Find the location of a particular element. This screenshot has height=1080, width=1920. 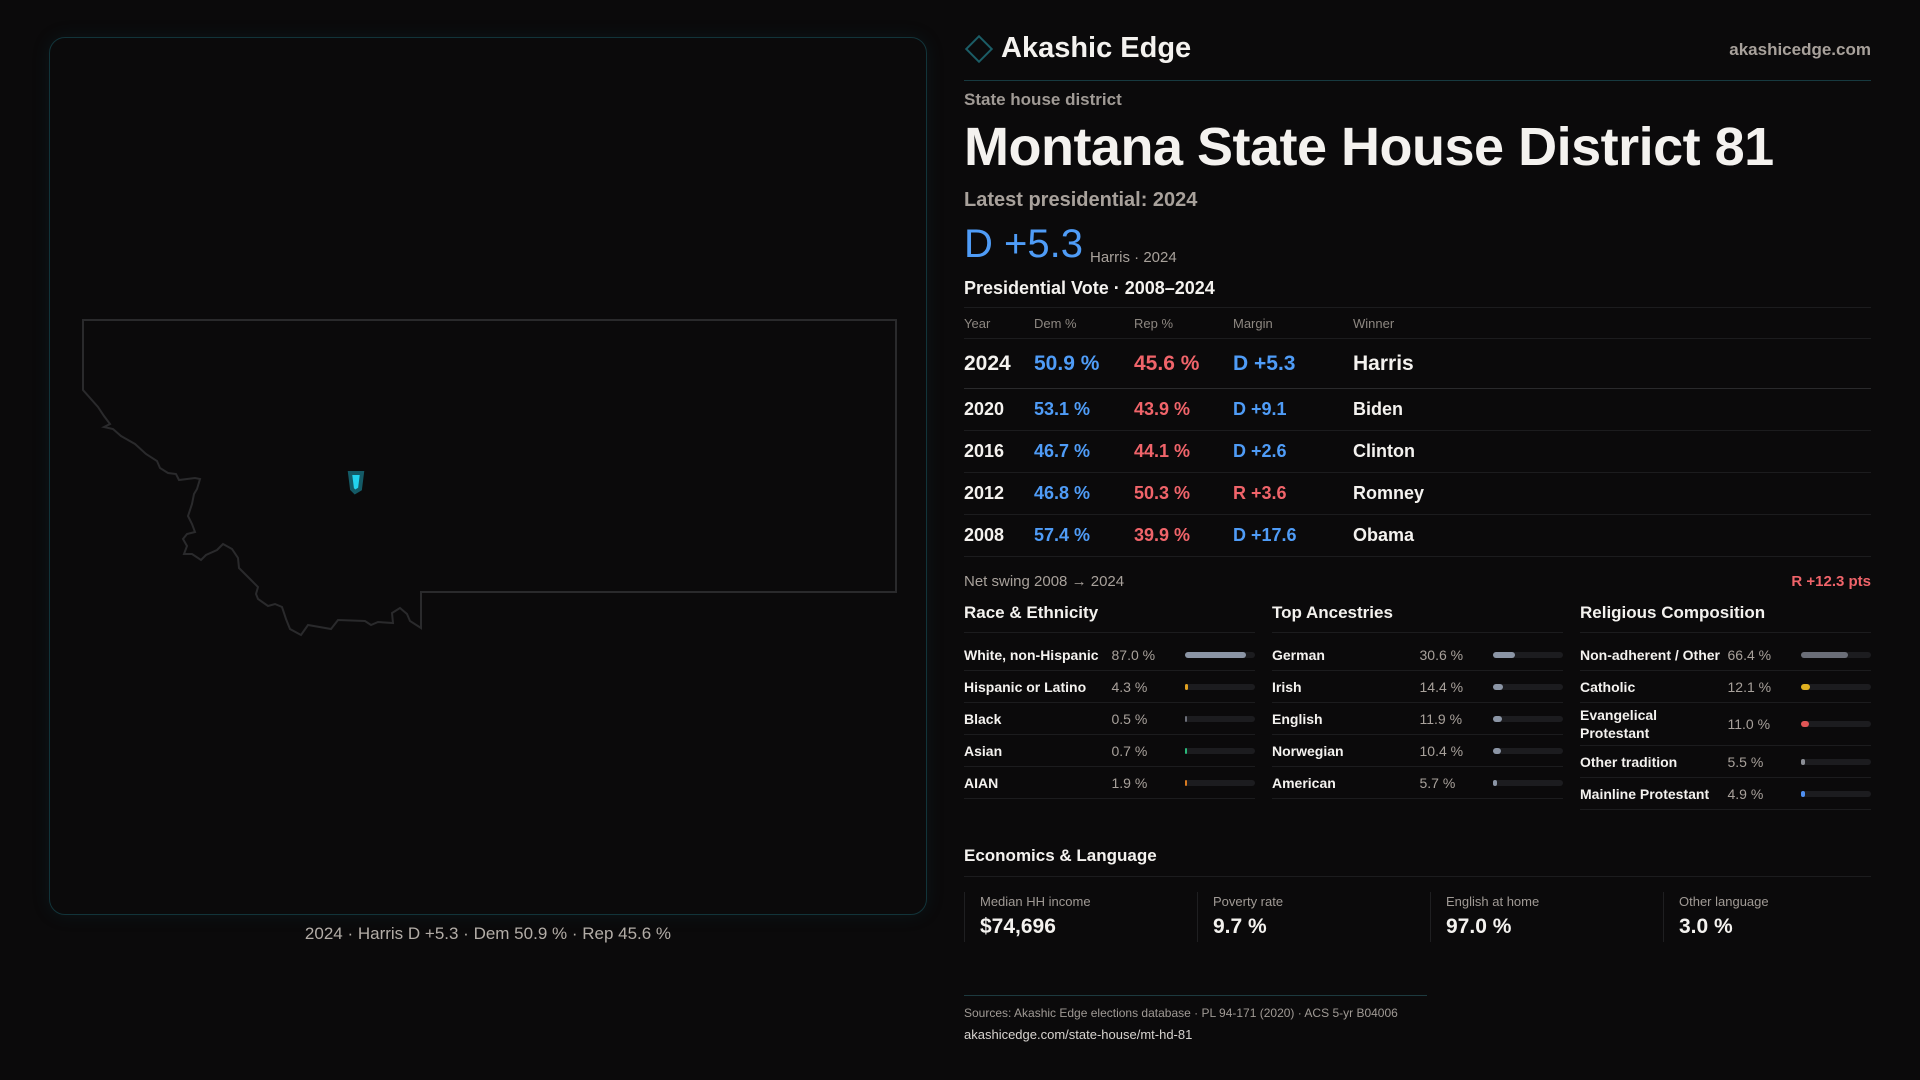

column-header: Dem % is located at coordinates (1084, 323).